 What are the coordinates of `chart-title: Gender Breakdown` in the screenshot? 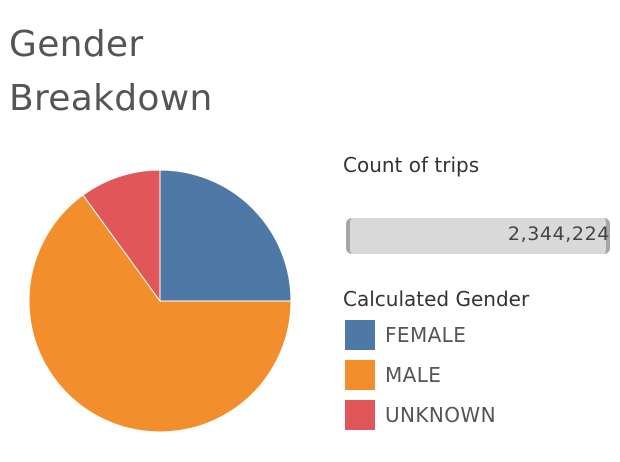 It's located at (159, 72).